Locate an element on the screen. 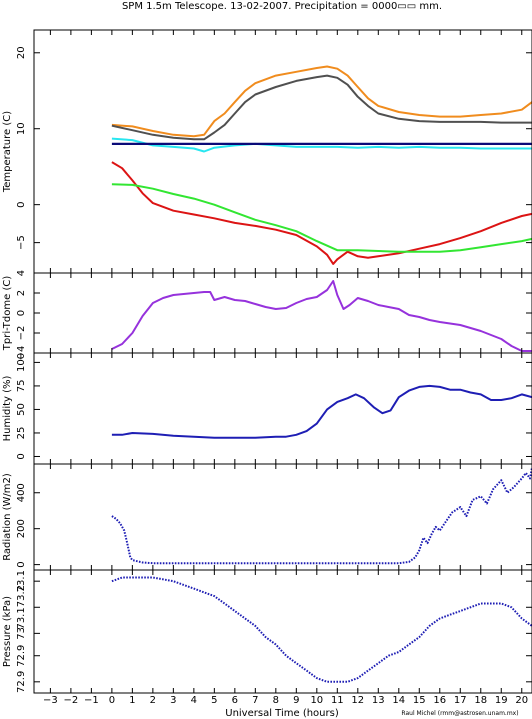 Image resolution: width=532 pixels, height=719 pixels. x-axis-label: Universal Time (hours) is located at coordinates (282, 713).